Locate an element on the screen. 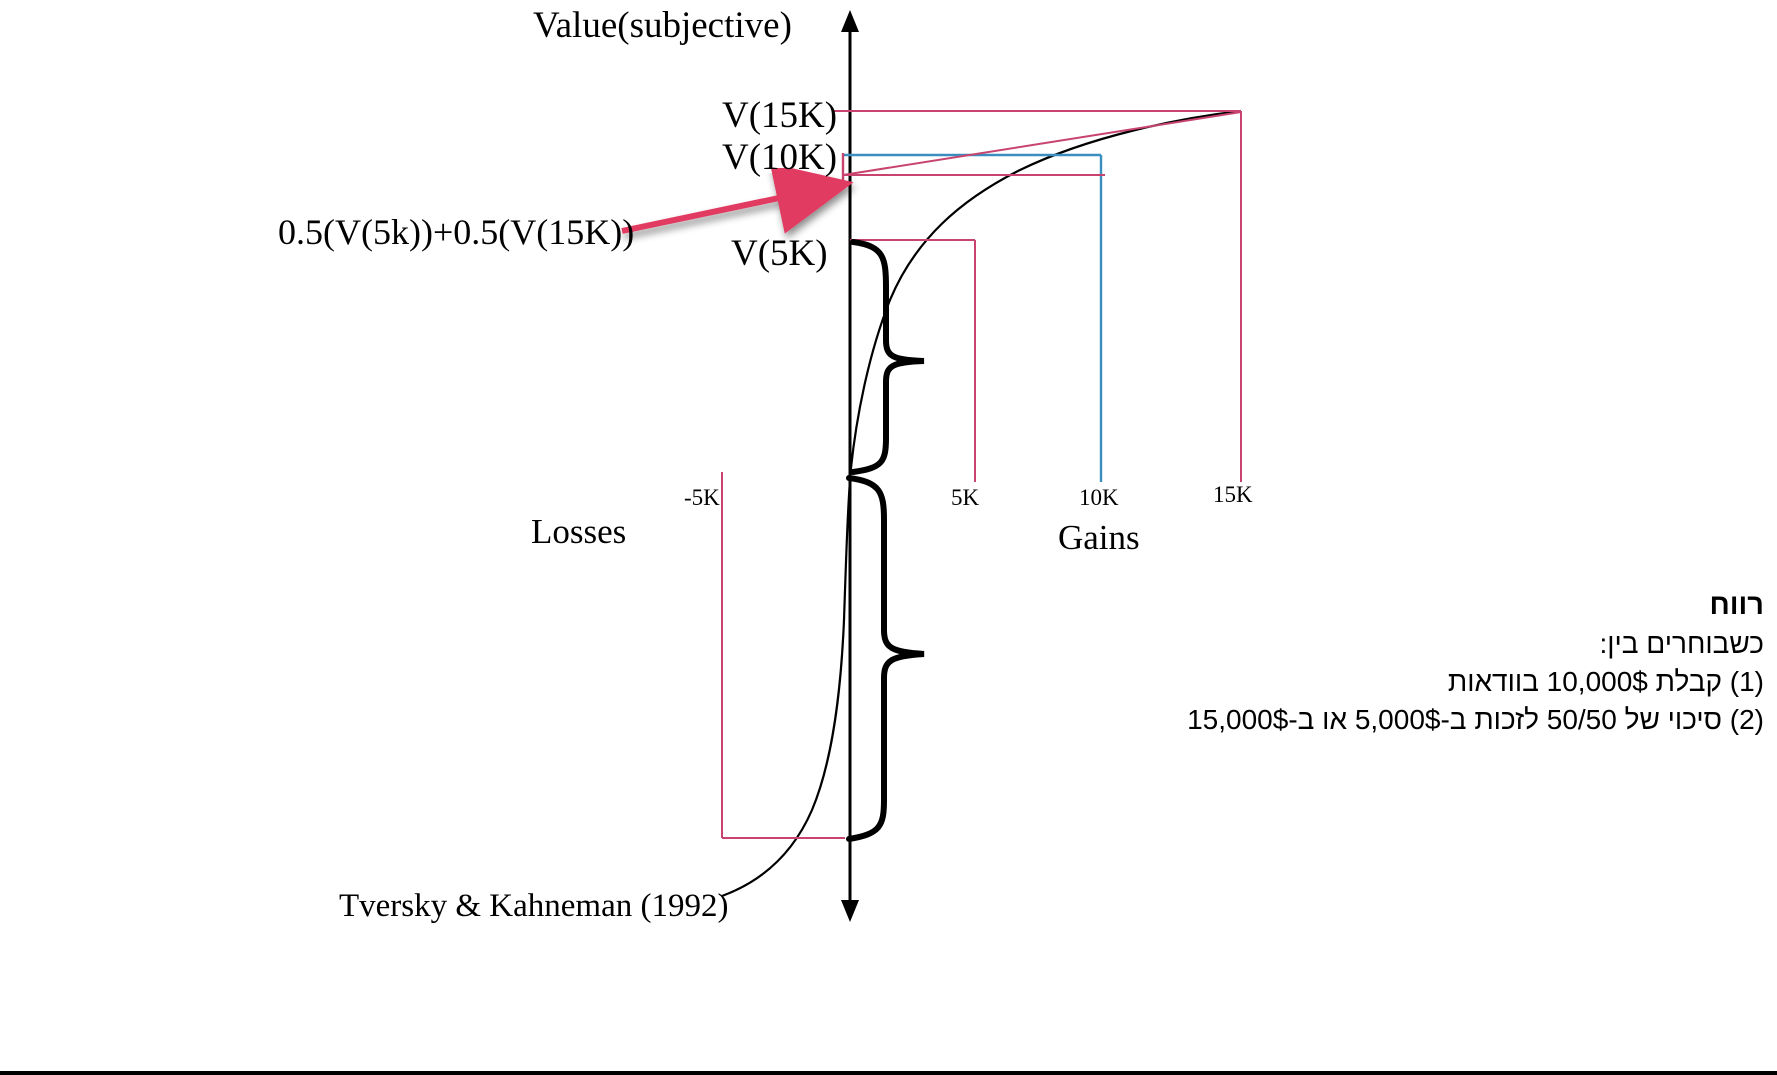  hebrew-lead: כשבוחרים בין: is located at coordinates (1681, 644).